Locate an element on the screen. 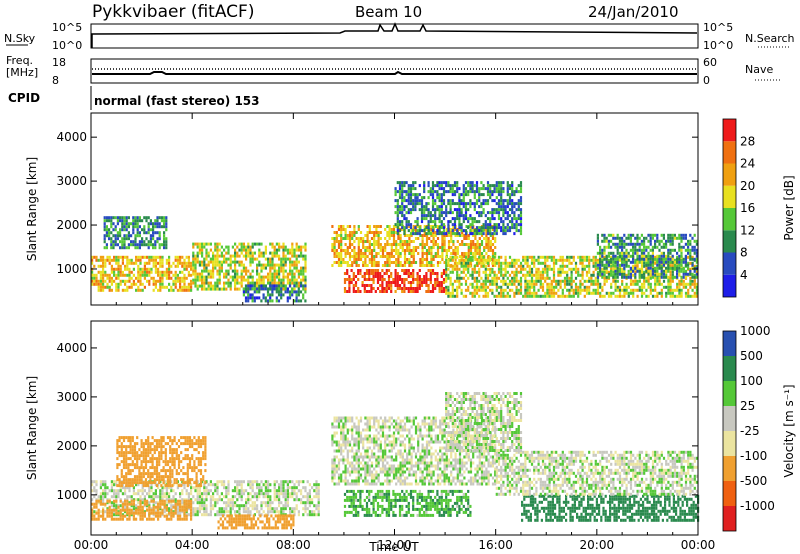 The height and width of the screenshot is (554, 800). beam-label: Beam 10 is located at coordinates (388, 12).